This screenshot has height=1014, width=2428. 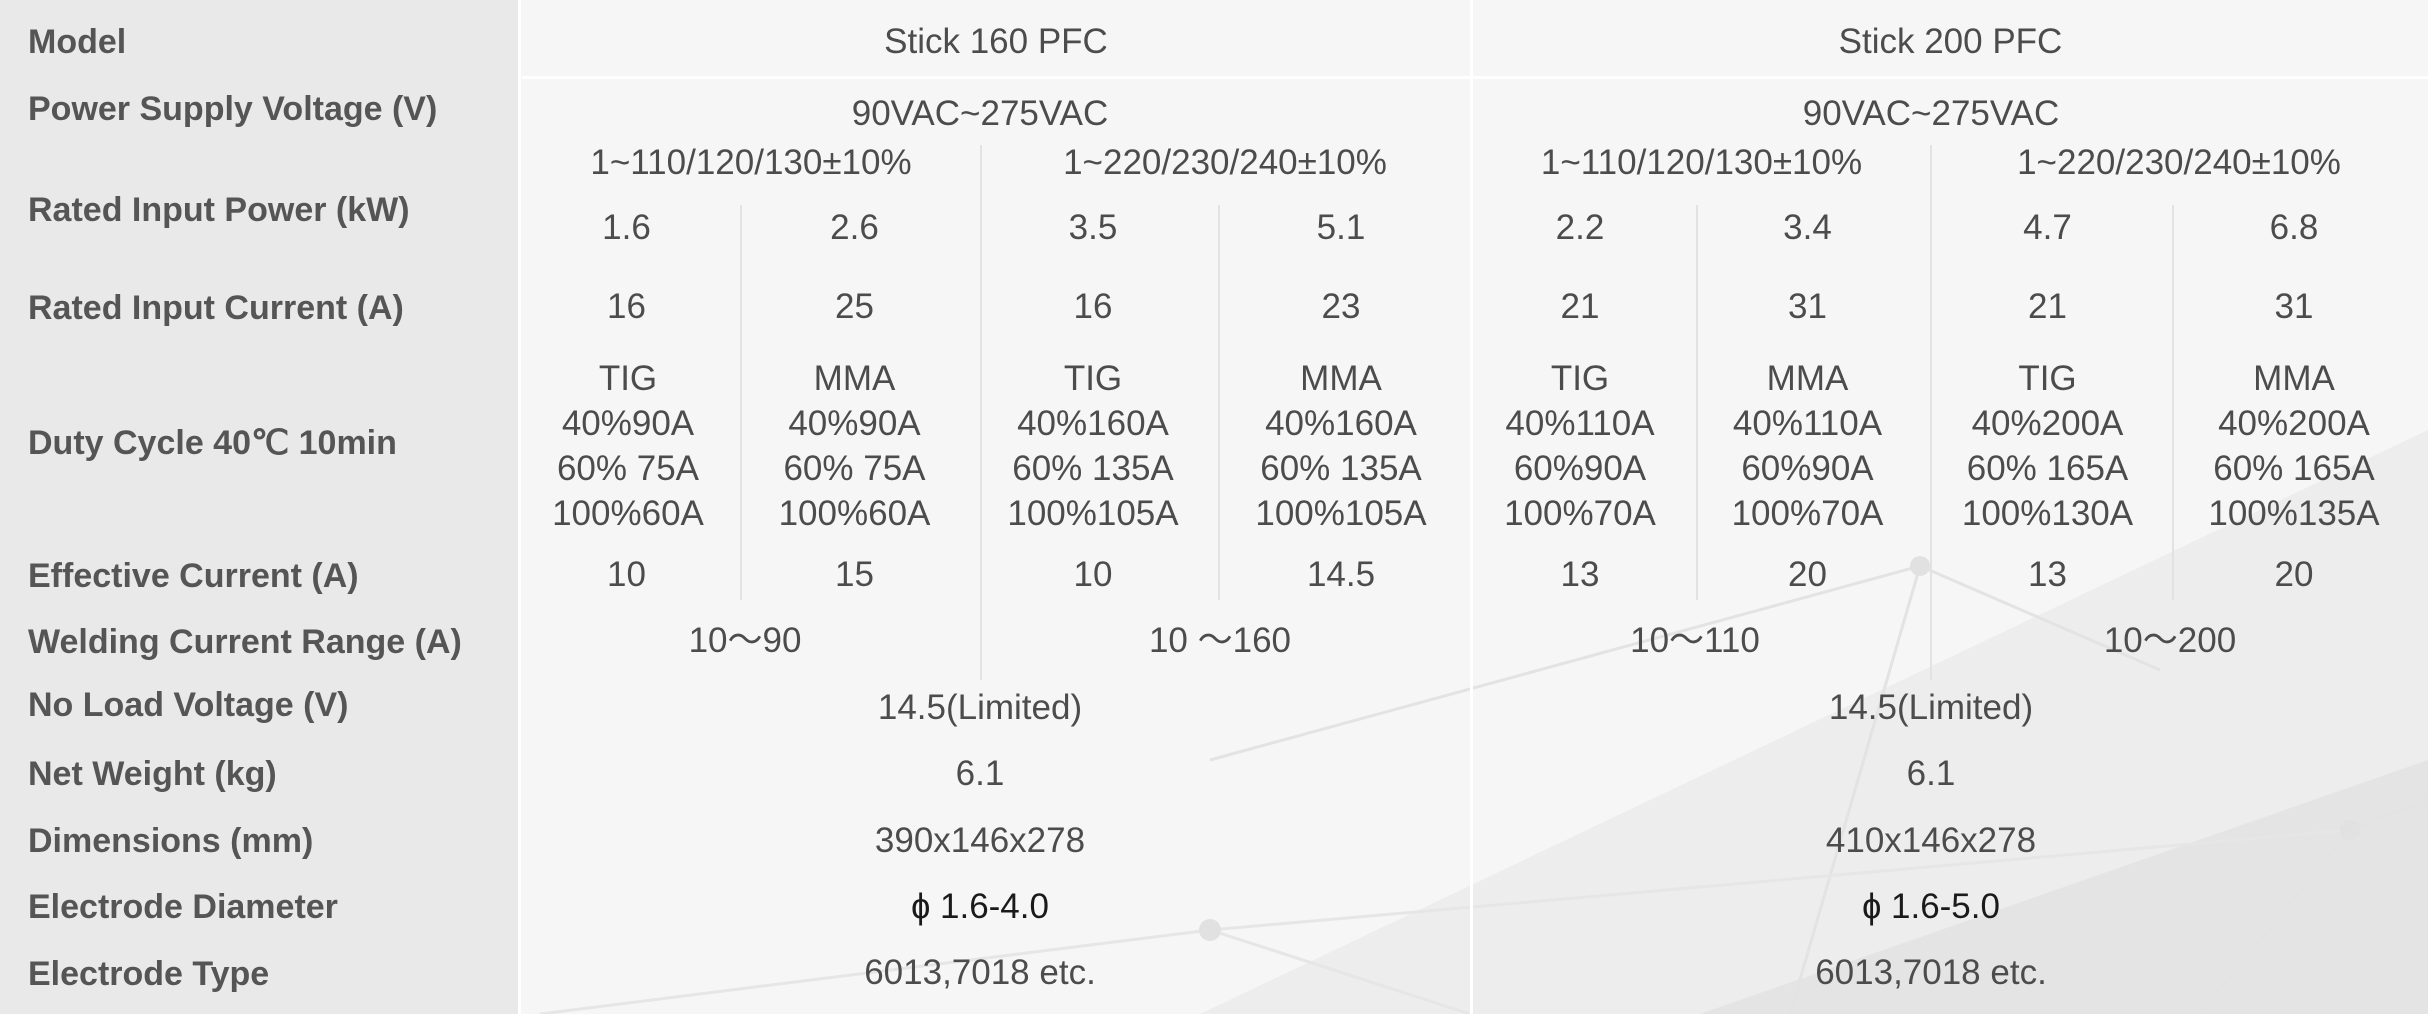 What do you see at coordinates (1093, 446) in the screenshot?
I see `duty-cycle-cell: TIG 40%160A 60% 135A 100%105A` at bounding box center [1093, 446].